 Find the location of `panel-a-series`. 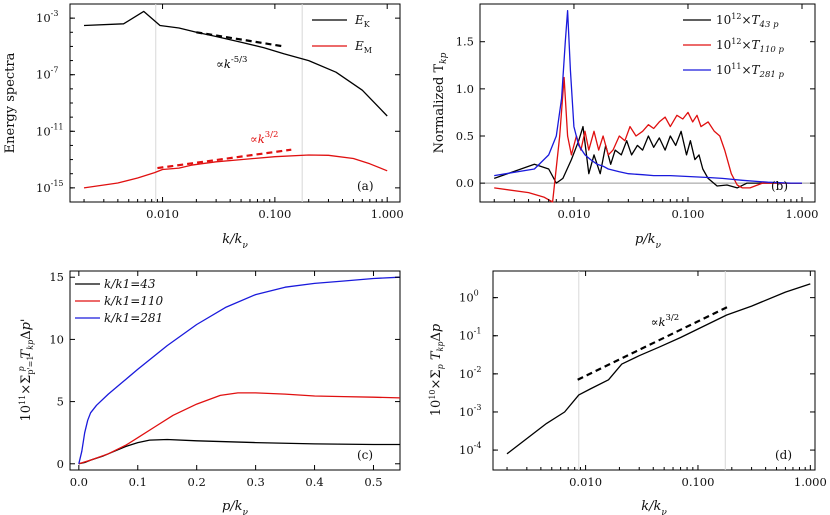

panel-a-series is located at coordinates (235, 99).